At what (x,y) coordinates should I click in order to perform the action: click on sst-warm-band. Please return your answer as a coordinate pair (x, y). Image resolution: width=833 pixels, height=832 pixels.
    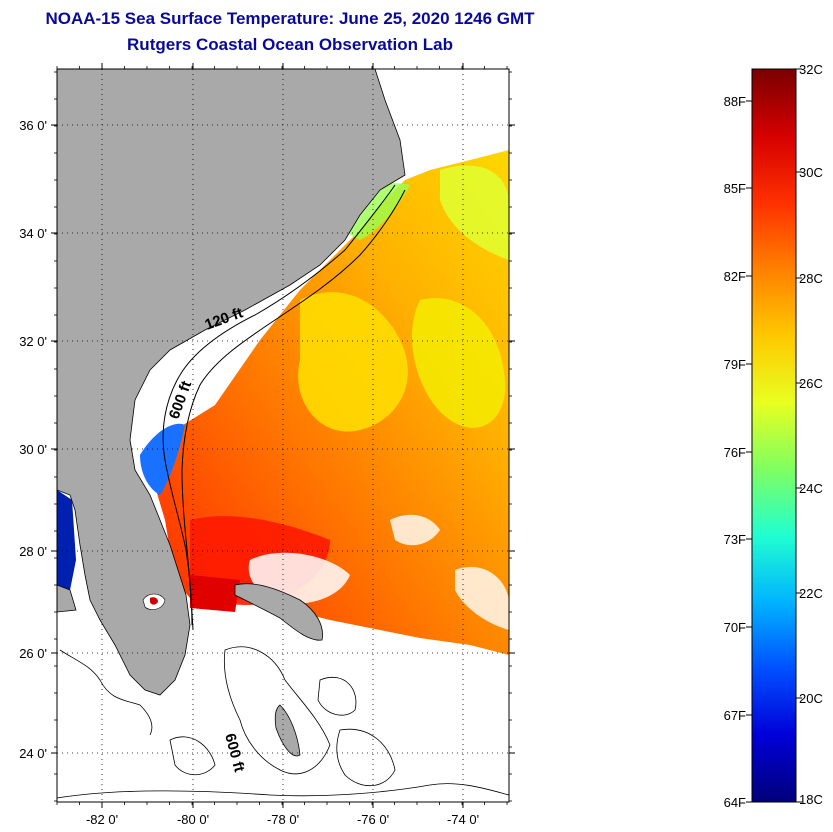
    Looking at the image, I should click on (215, 593).